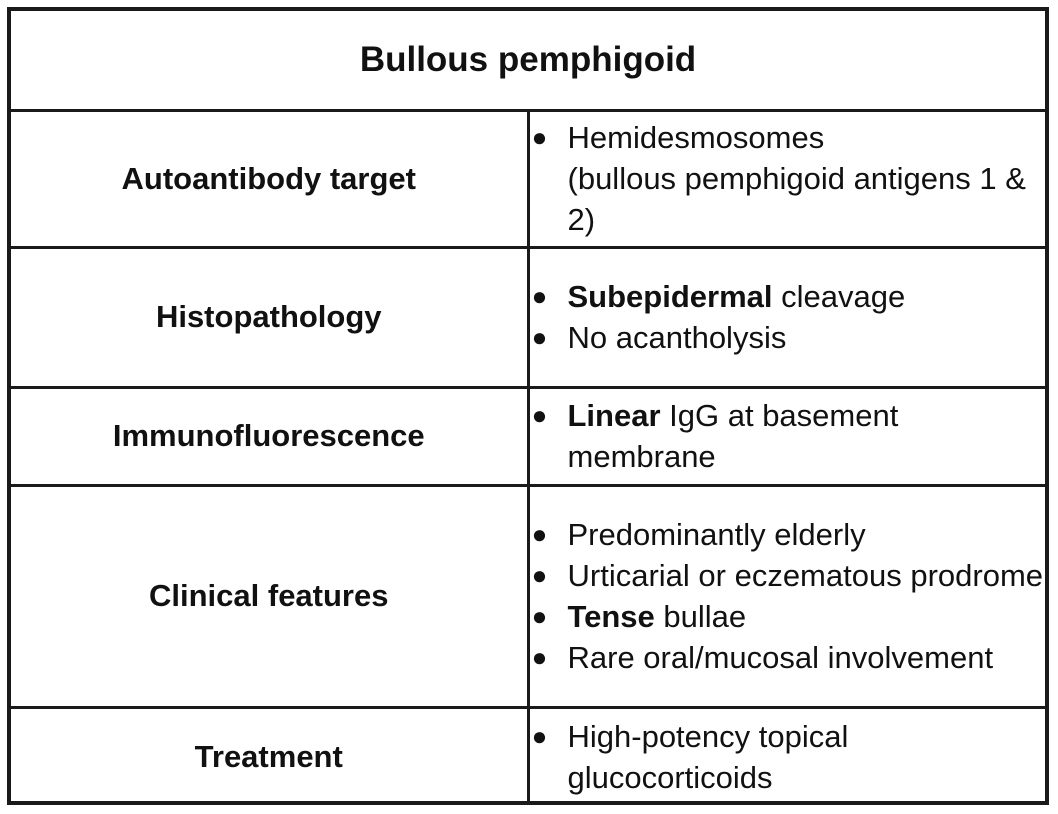 This screenshot has width=1058, height=814. Describe the element at coordinates (788, 616) in the screenshot. I see `list-item: ● Tense bullae` at that location.